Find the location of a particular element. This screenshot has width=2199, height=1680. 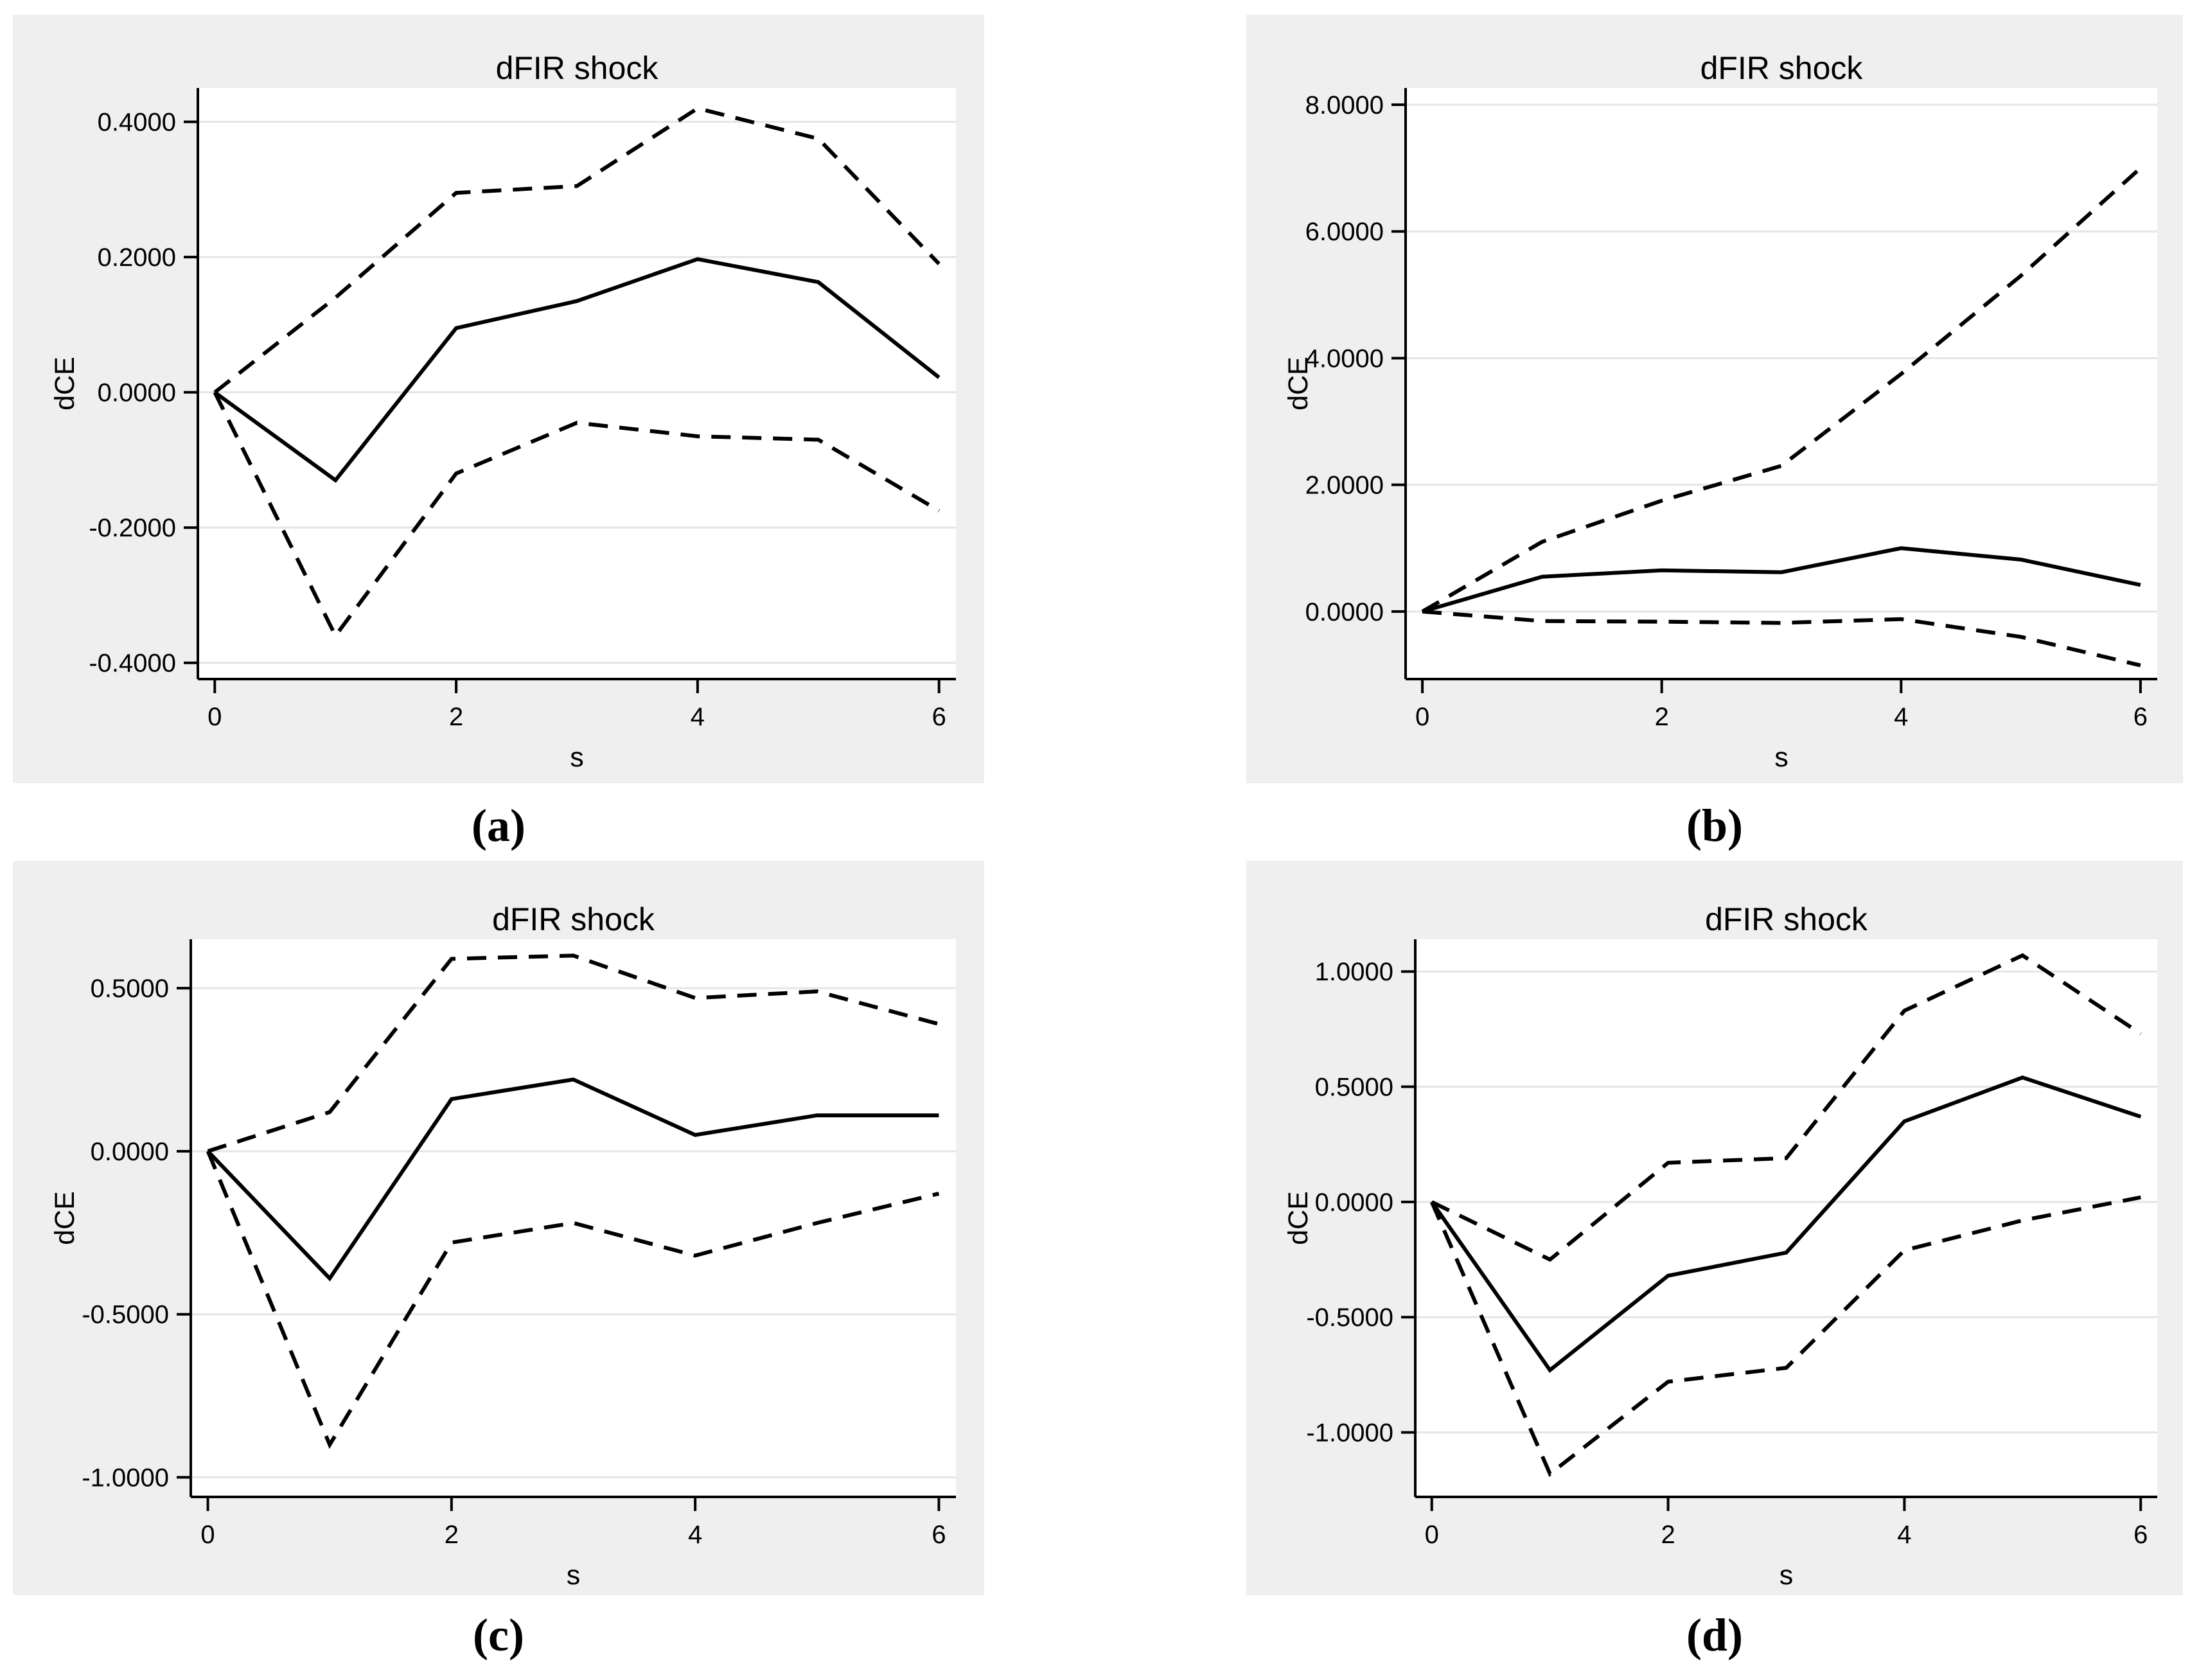

panel-title-b: dFIR shock is located at coordinates (1782, 68).